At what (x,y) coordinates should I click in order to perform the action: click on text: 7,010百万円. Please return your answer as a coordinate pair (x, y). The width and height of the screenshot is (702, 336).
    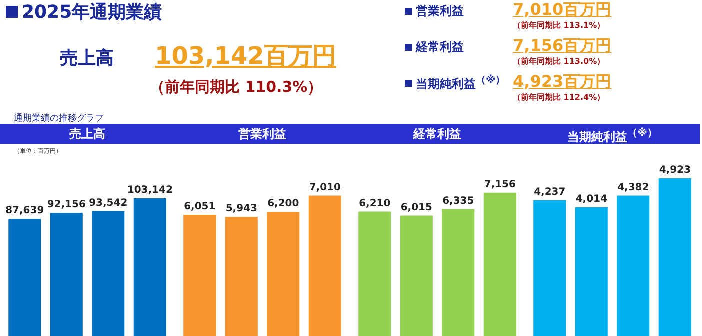
    Looking at the image, I should click on (562, 10).